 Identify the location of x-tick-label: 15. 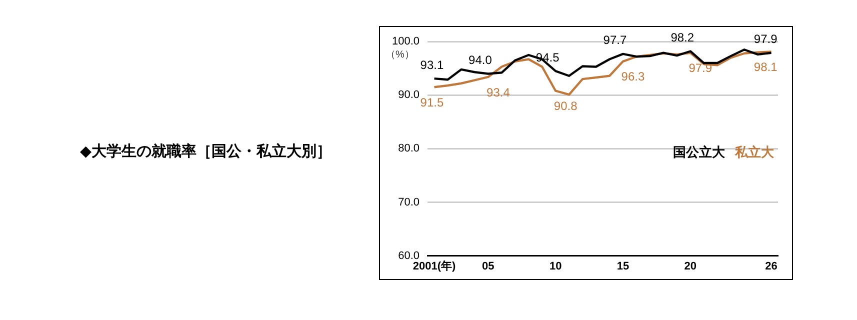
(623, 266).